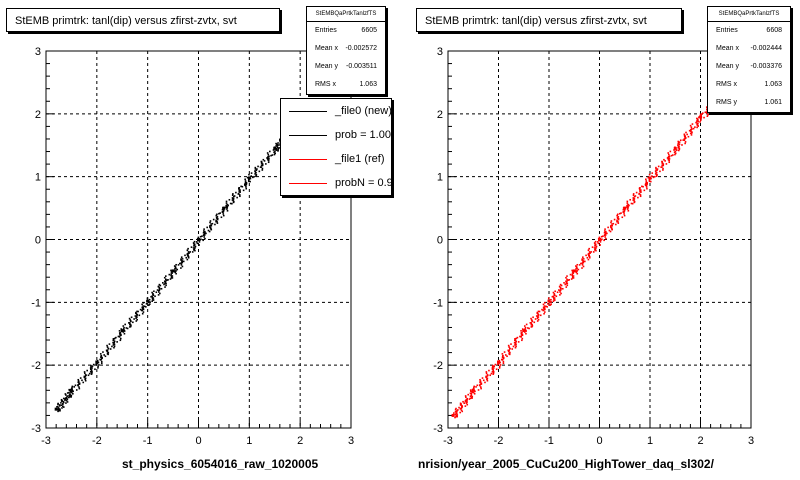 The width and height of the screenshot is (800, 480). Describe the element at coordinates (749, 31) in the screenshot. I see `right-stats-row: Entries 6608` at that location.